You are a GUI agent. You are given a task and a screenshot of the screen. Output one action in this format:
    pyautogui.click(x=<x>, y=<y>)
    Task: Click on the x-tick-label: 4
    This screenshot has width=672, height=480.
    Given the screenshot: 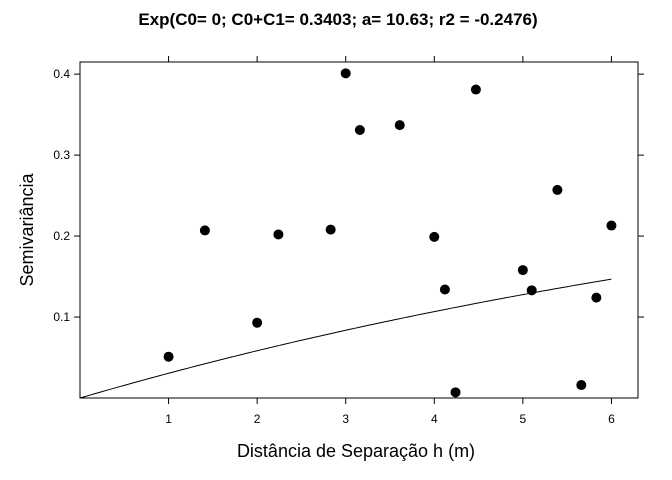 What is the action you would take?
    pyautogui.click(x=434, y=419)
    